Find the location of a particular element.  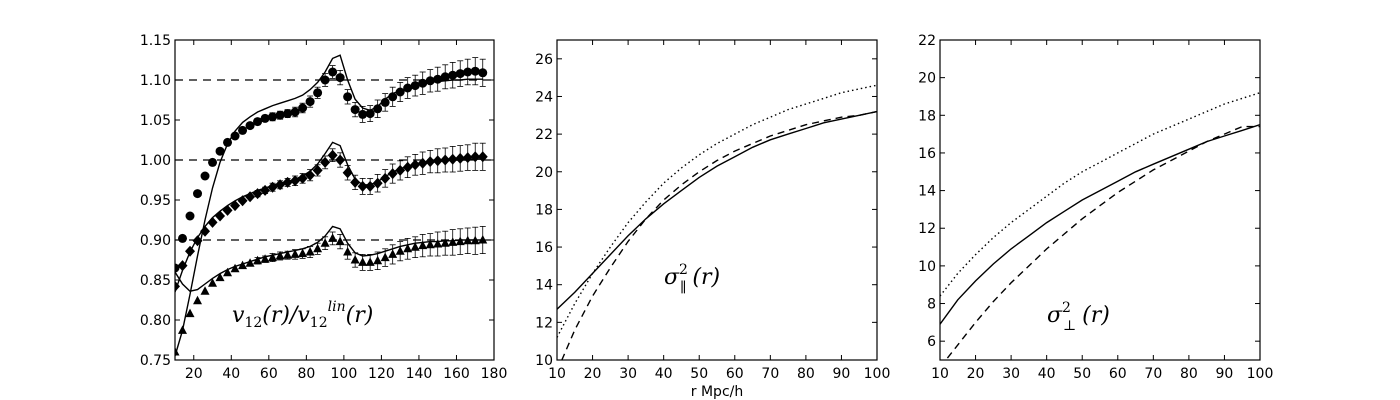

right-y-tick-label: 12 is located at coordinates (927, 229).